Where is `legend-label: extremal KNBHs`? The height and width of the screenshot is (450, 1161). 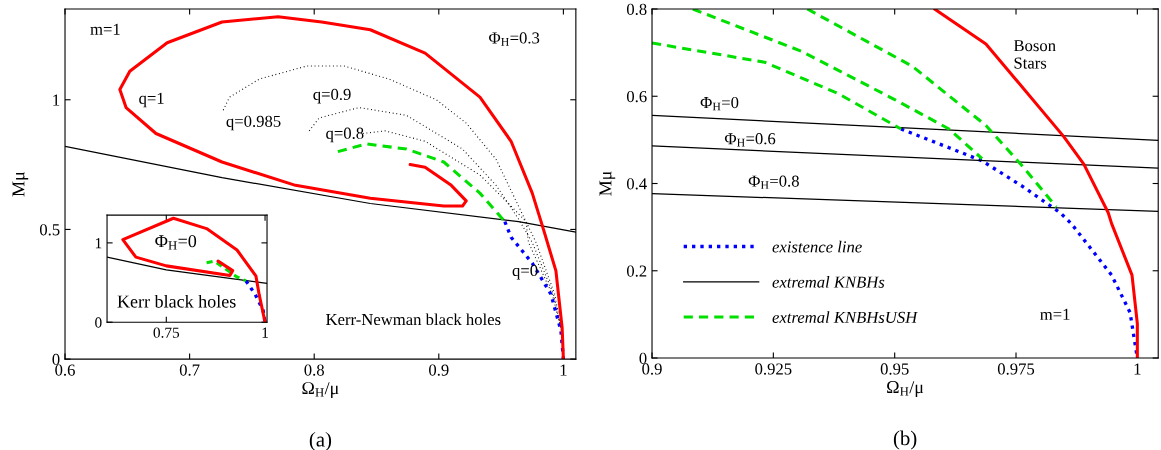 legend-label: extremal KNBHs is located at coordinates (828, 282).